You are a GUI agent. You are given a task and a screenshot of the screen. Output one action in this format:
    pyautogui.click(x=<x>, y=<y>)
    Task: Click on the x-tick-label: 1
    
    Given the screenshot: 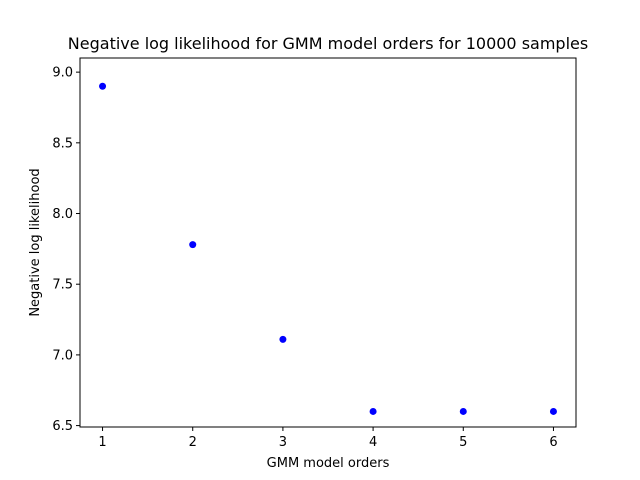 What is the action you would take?
    pyautogui.click(x=102, y=442)
    